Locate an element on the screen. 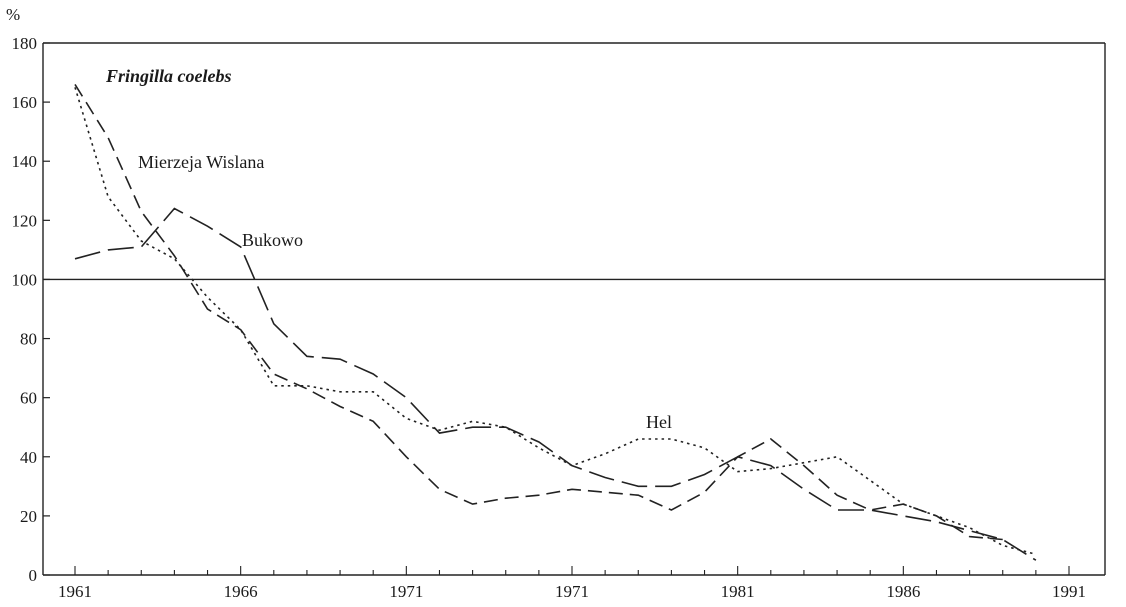 The width and height of the screenshot is (1126, 607). y-axis-unit-label: % is located at coordinates (13, 14).